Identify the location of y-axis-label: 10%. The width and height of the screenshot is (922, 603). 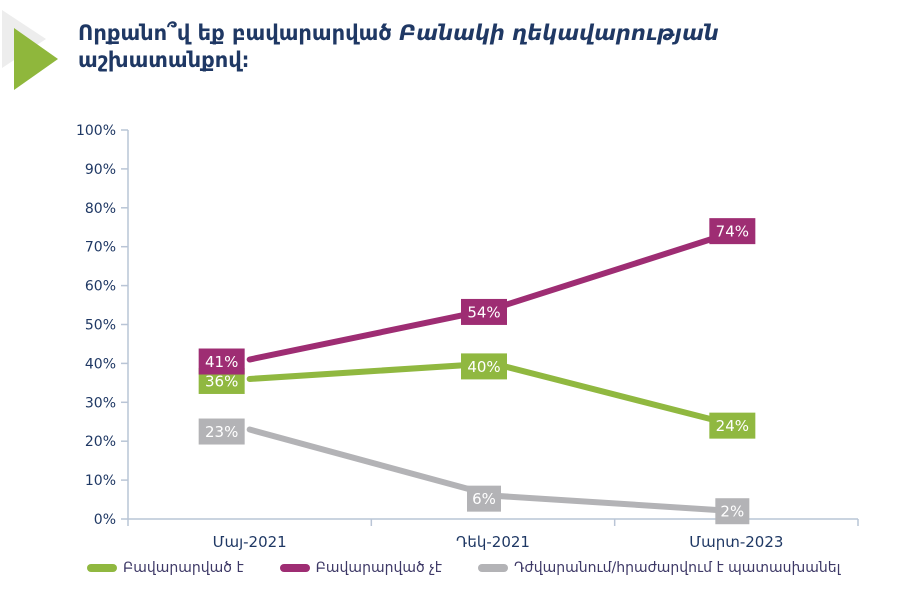
(100, 481).